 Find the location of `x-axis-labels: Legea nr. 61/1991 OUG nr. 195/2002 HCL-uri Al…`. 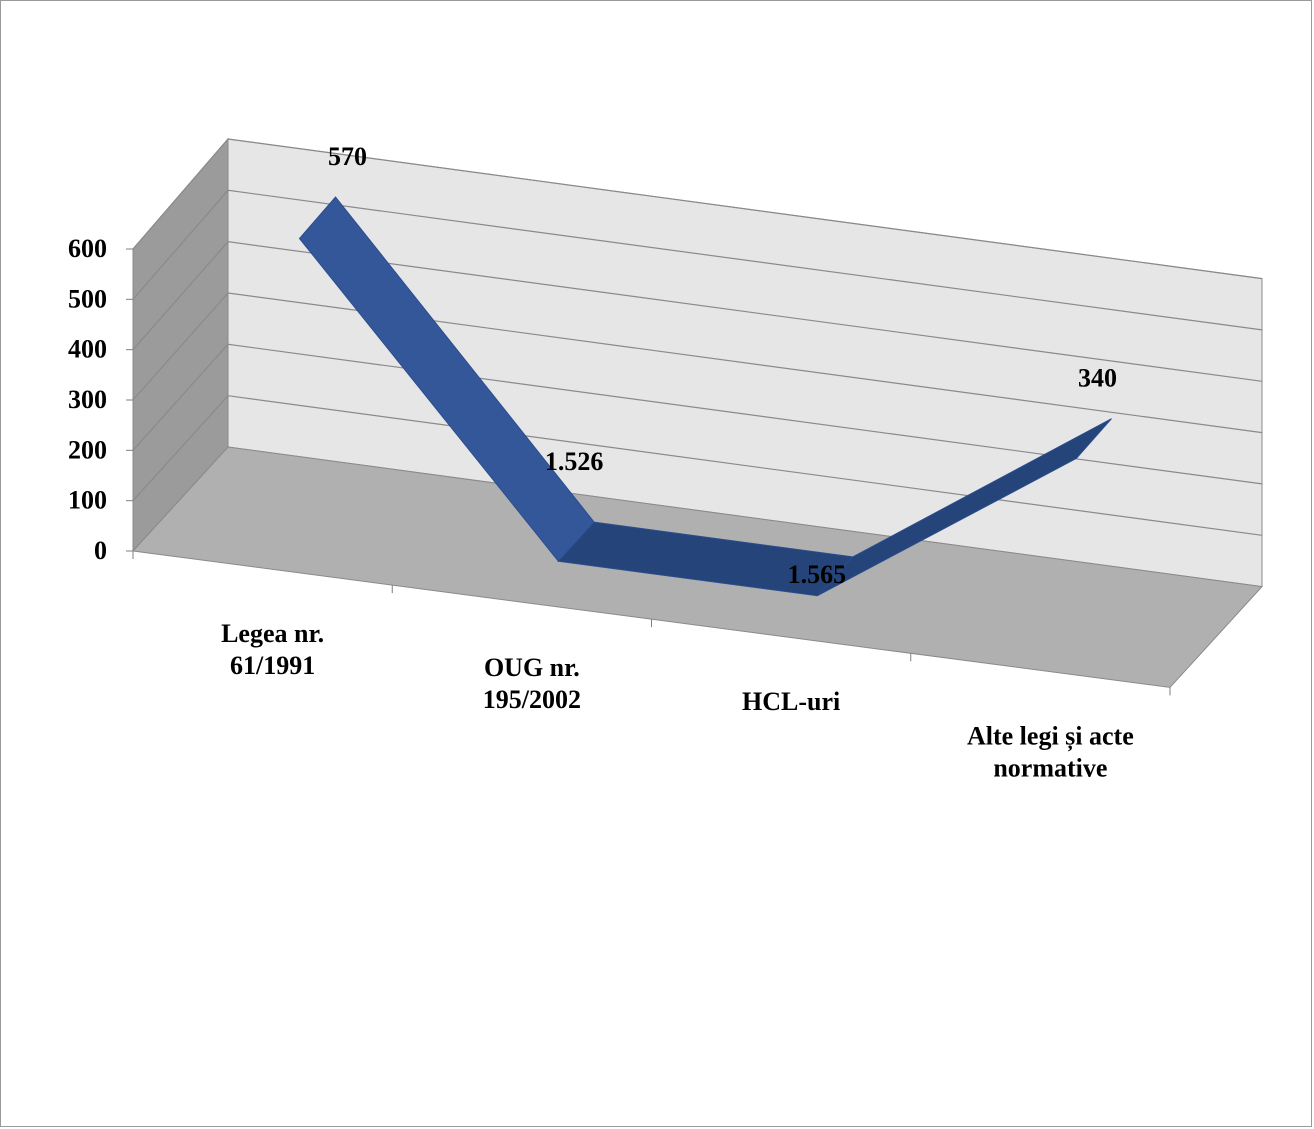

x-axis-labels: Legea nr. 61/1991 OUG nr. 195/2002 HCL-uri Al… is located at coordinates (677, 700).